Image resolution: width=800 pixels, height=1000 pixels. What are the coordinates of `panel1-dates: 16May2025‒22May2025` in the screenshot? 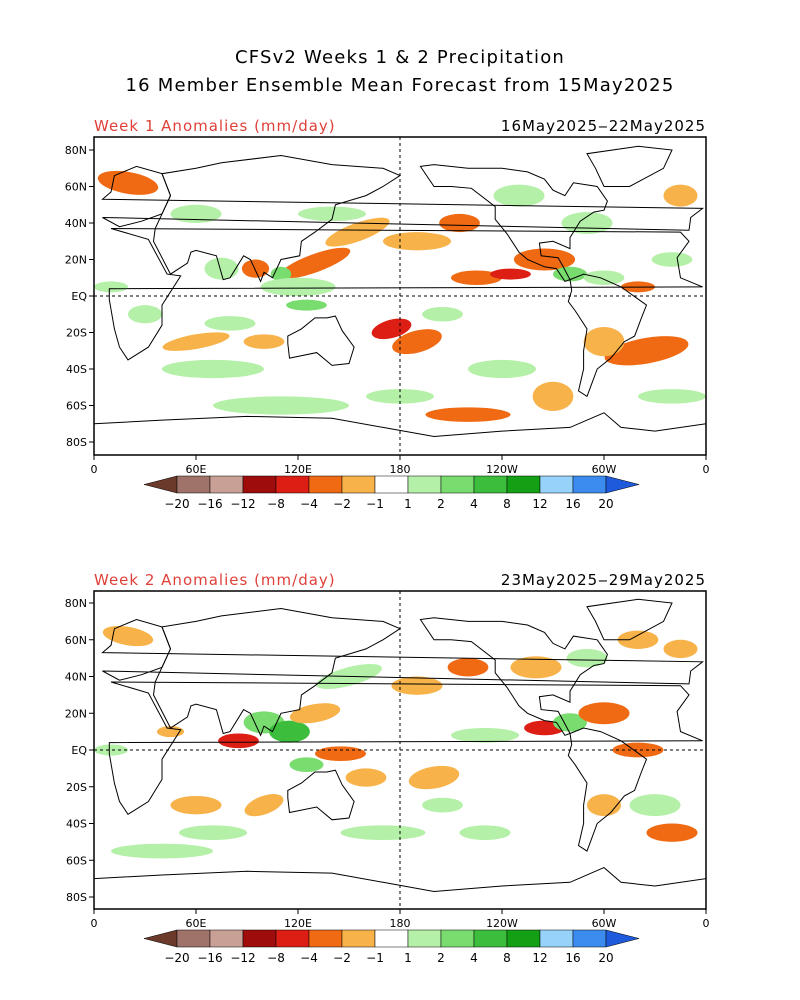 It's located at (603, 126).